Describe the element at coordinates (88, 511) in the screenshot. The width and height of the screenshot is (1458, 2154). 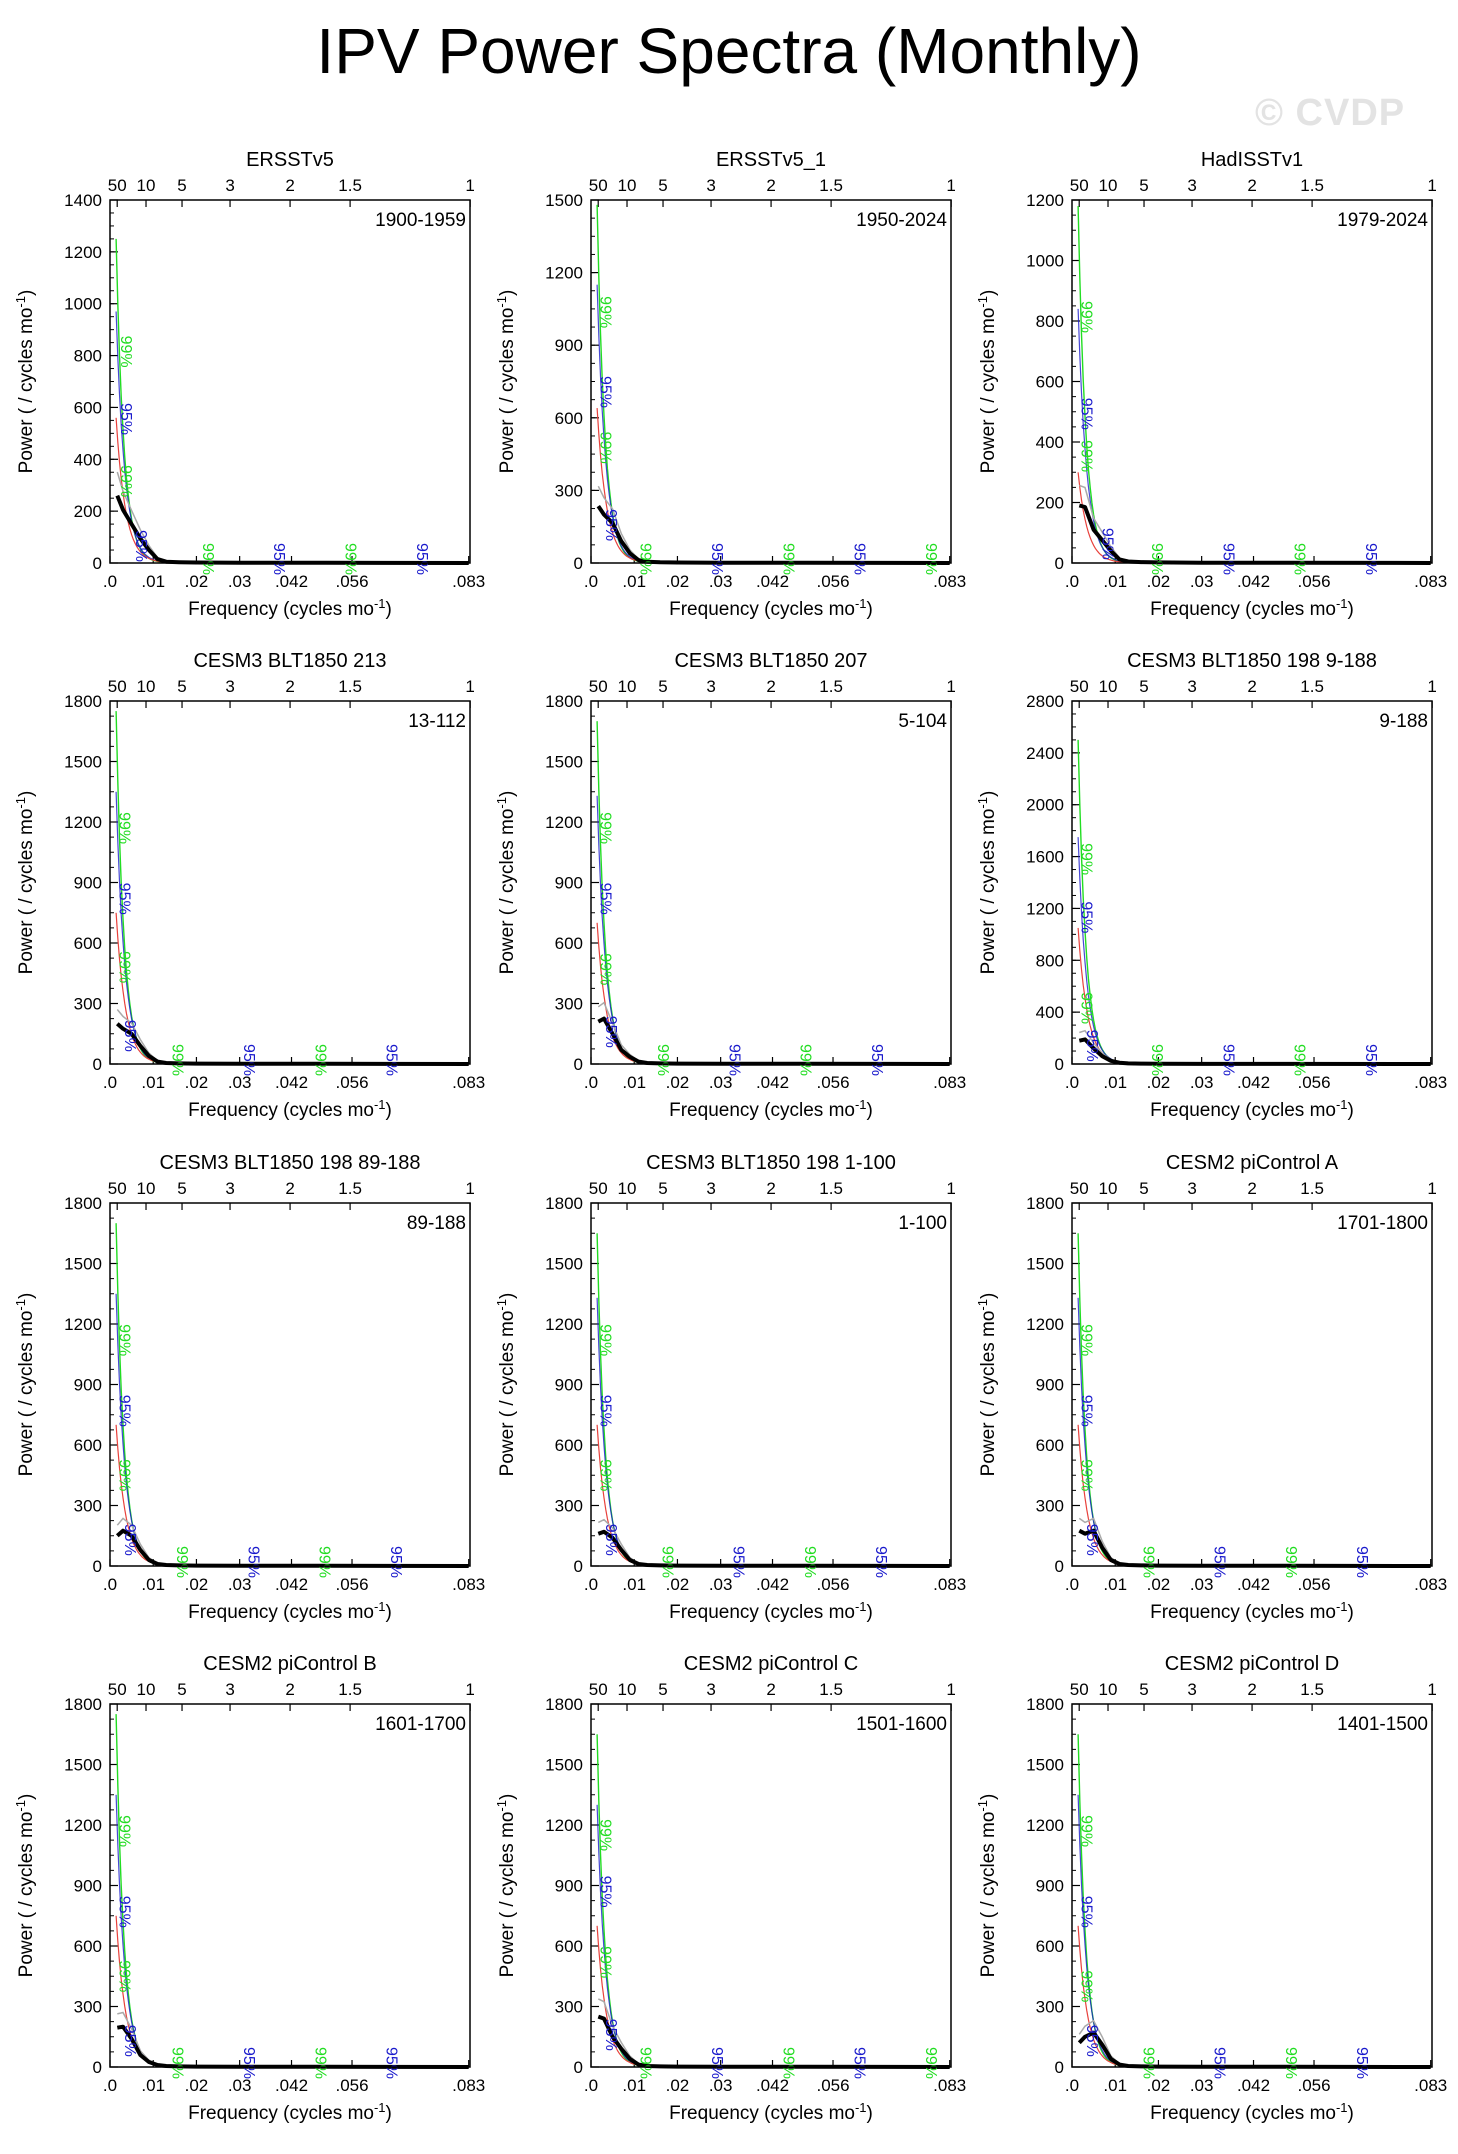
I see `y-tick-label: 200` at that location.